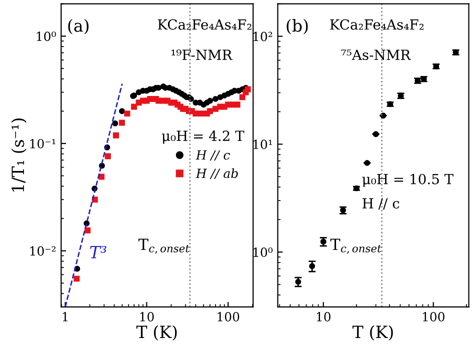 Image resolution: width=474 pixels, height=348 pixels. I want to click on series-label: T³, so click(98, 252).